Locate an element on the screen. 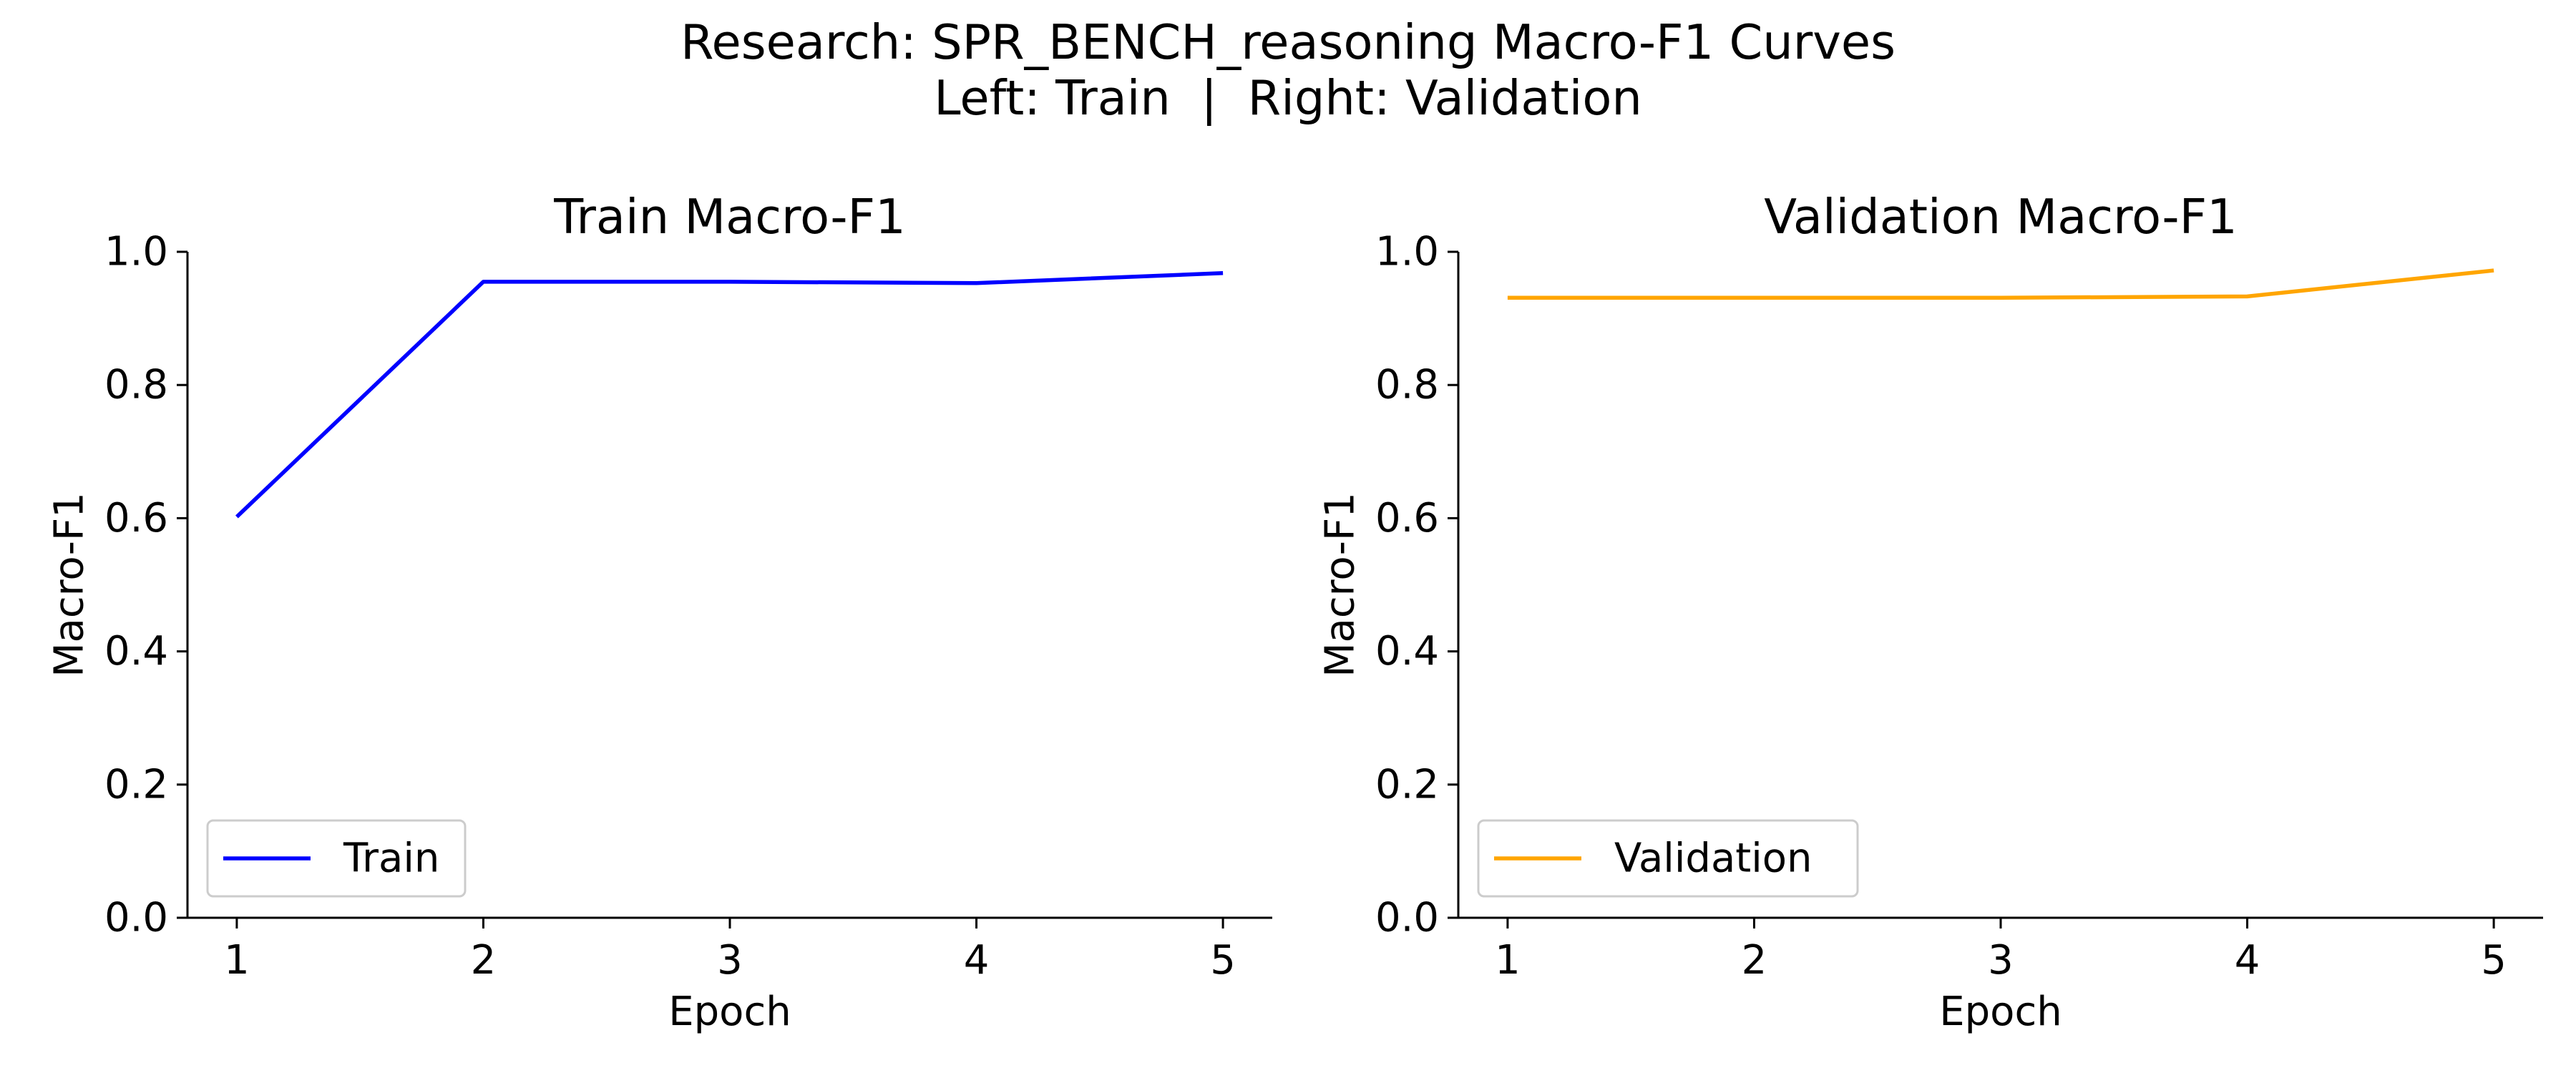 The image size is (2576, 1073). train-legend: Train is located at coordinates (336, 859).